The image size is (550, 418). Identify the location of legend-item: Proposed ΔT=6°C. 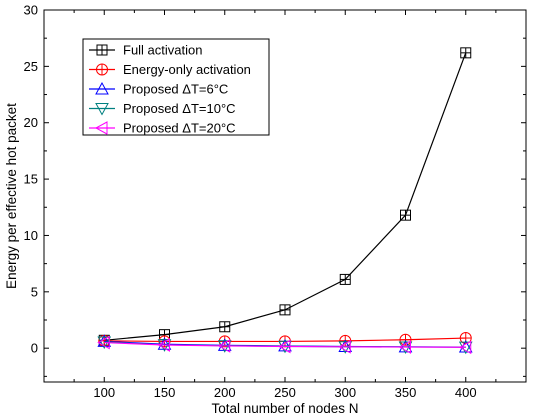
(158, 89).